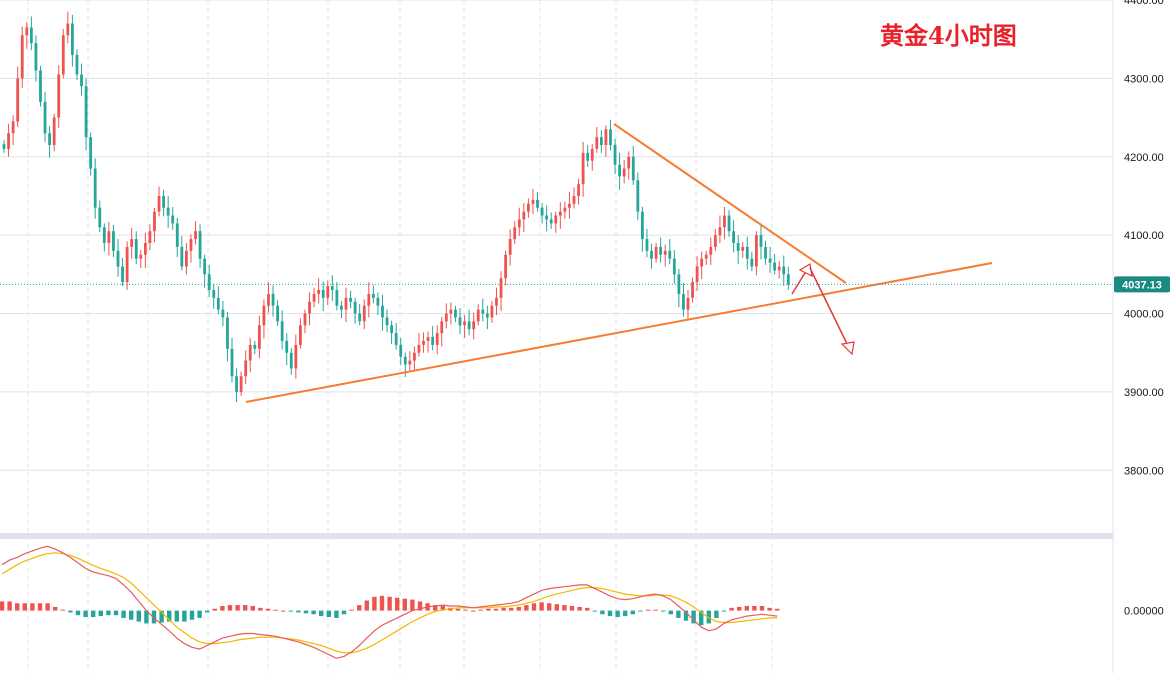  I want to click on upper-trendline, so click(730, 203).